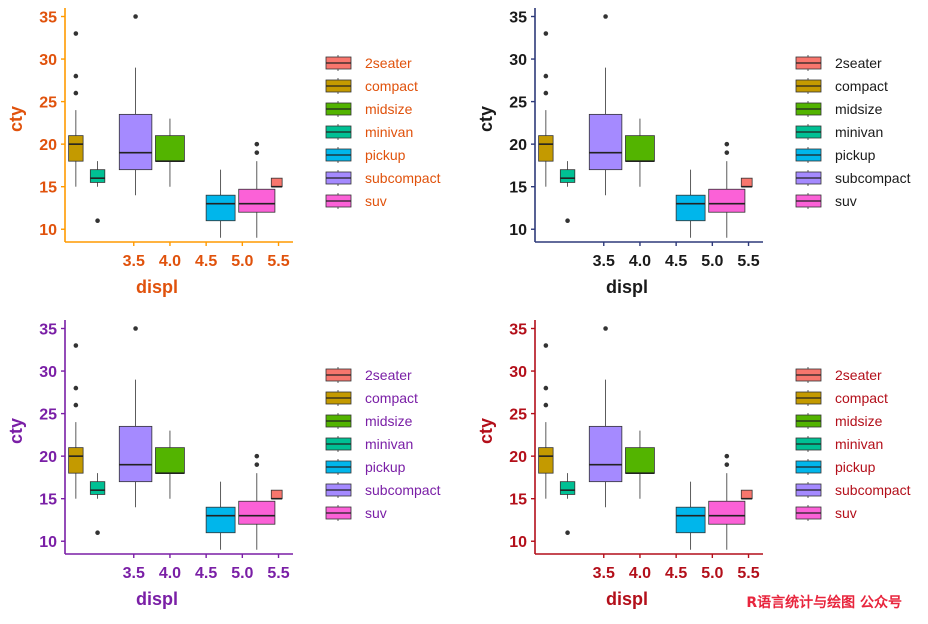 The width and height of the screenshot is (928, 624). What do you see at coordinates (170, 573) in the screenshot?
I see `x-tick-label: 4.0` at bounding box center [170, 573].